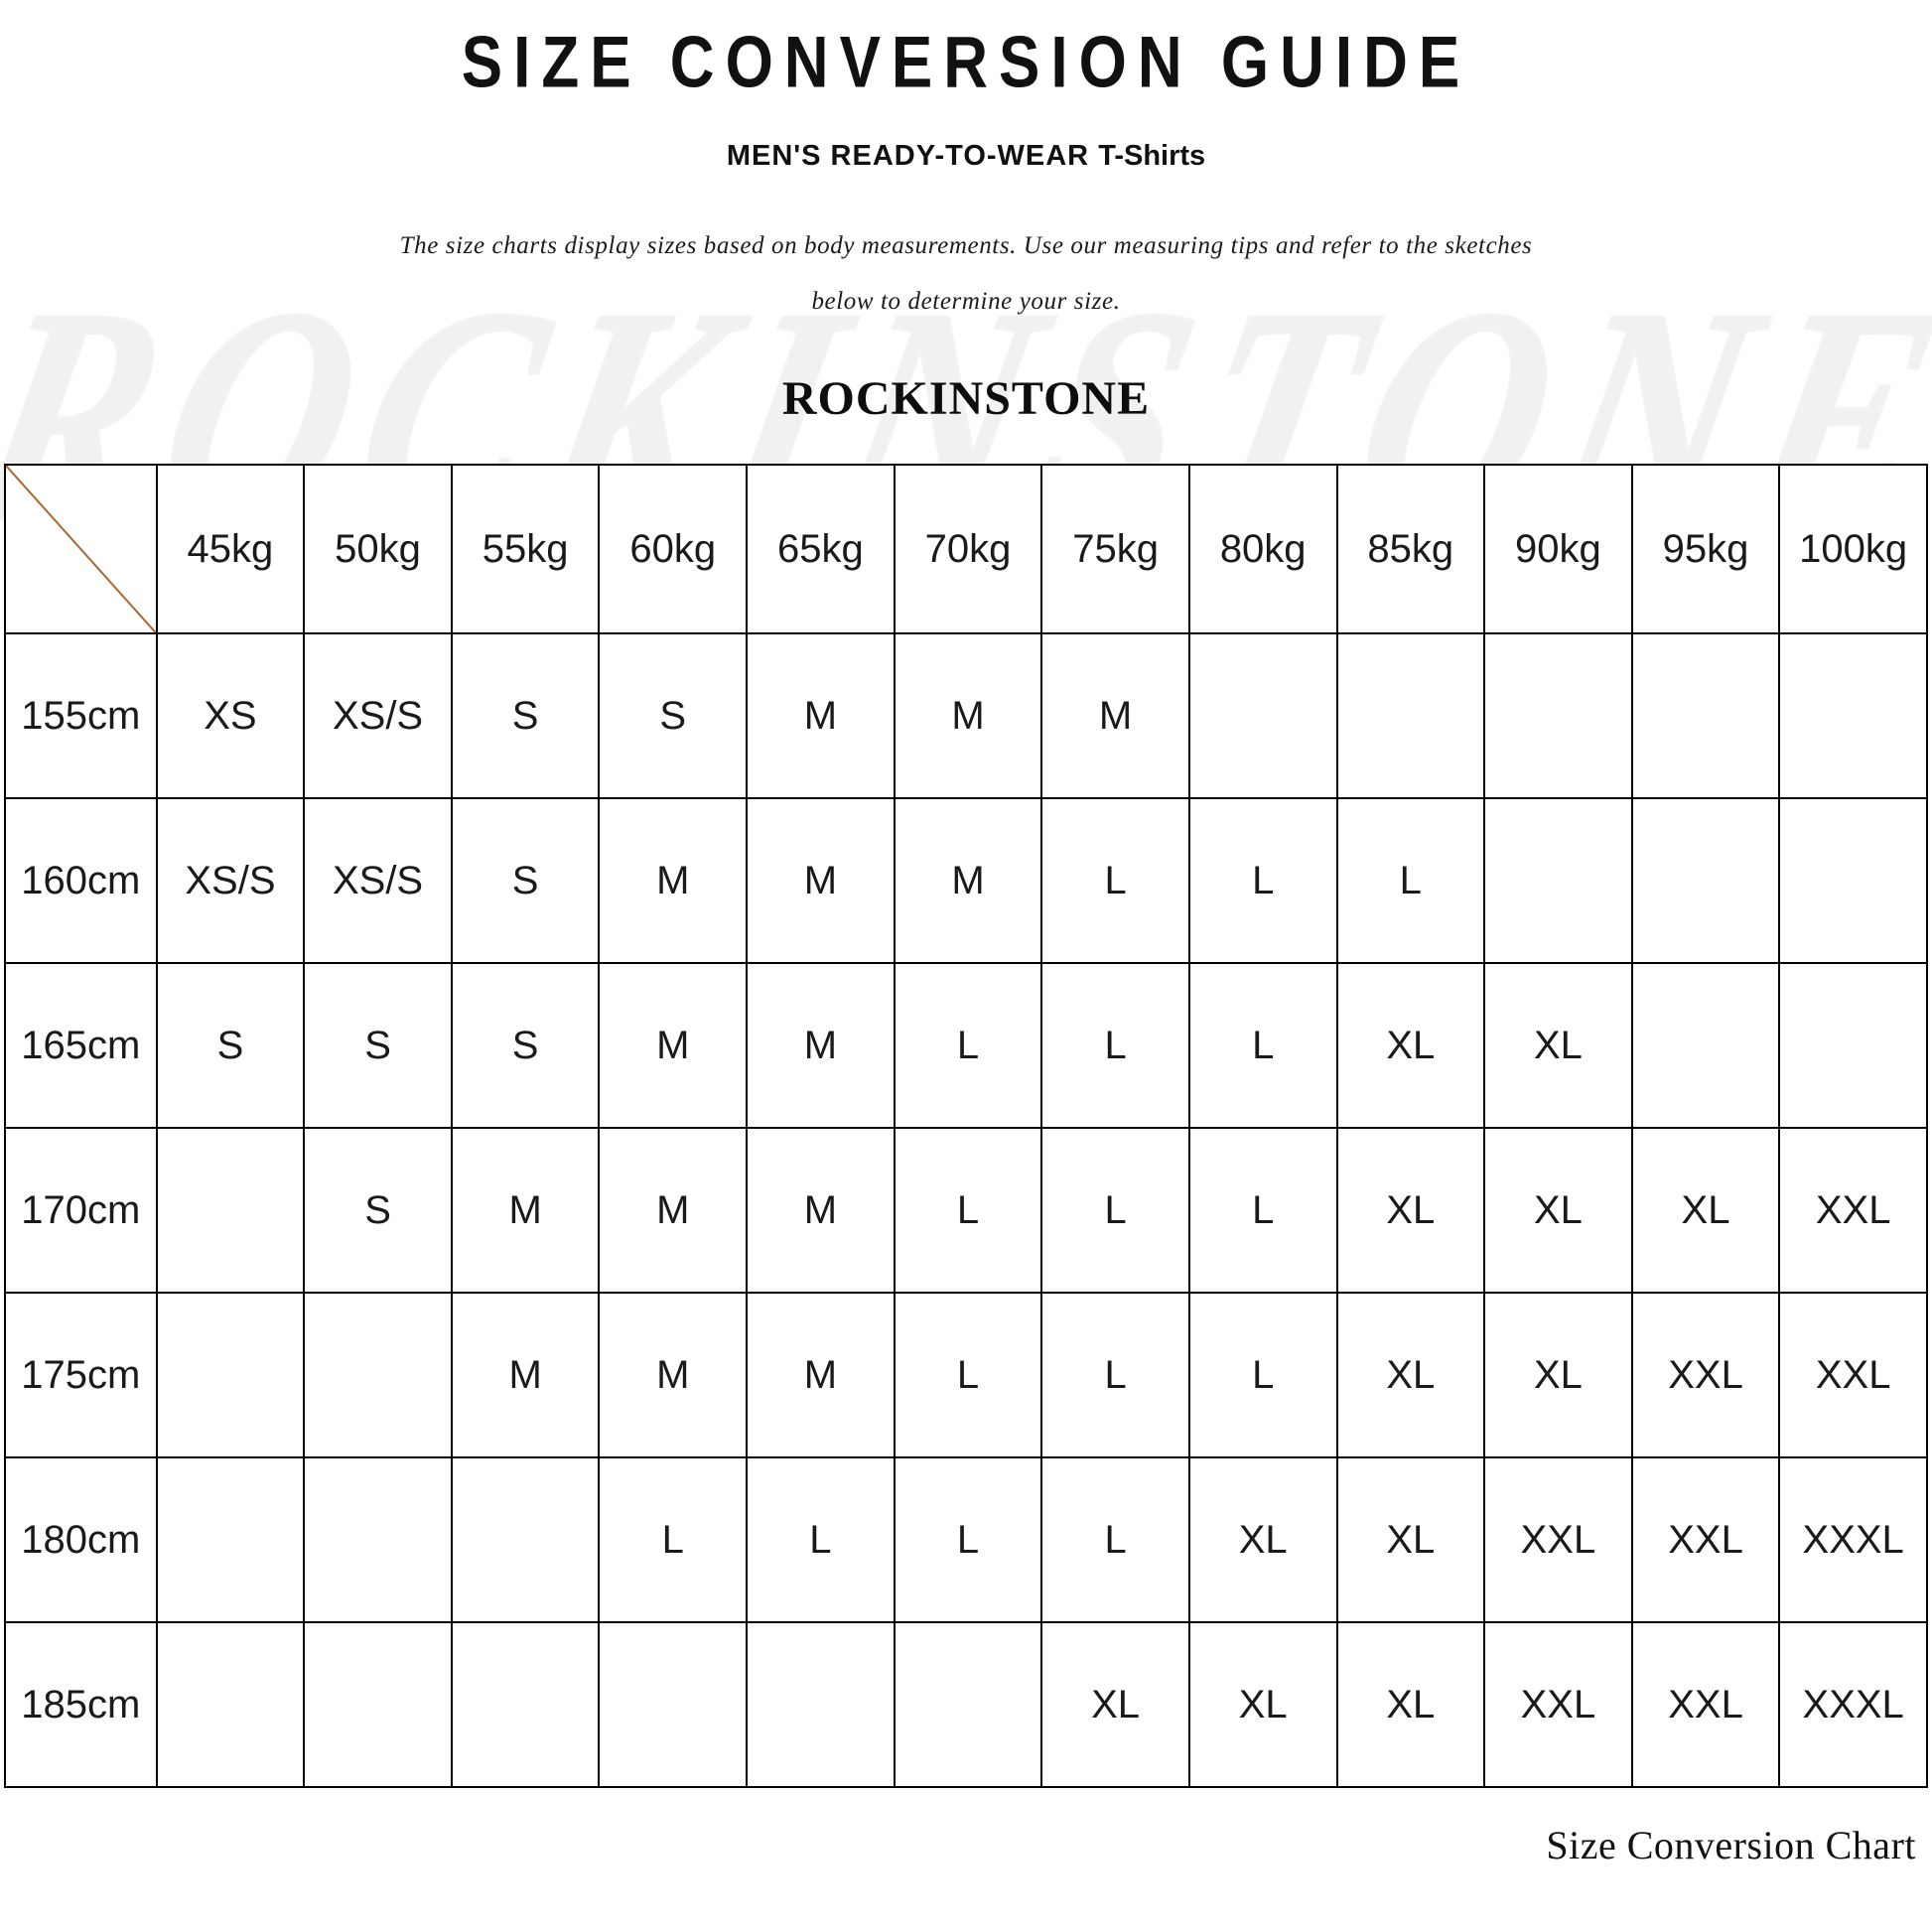 The image size is (1932, 1932). I want to click on brand-name: ROCKINSTONE, so click(966, 399).